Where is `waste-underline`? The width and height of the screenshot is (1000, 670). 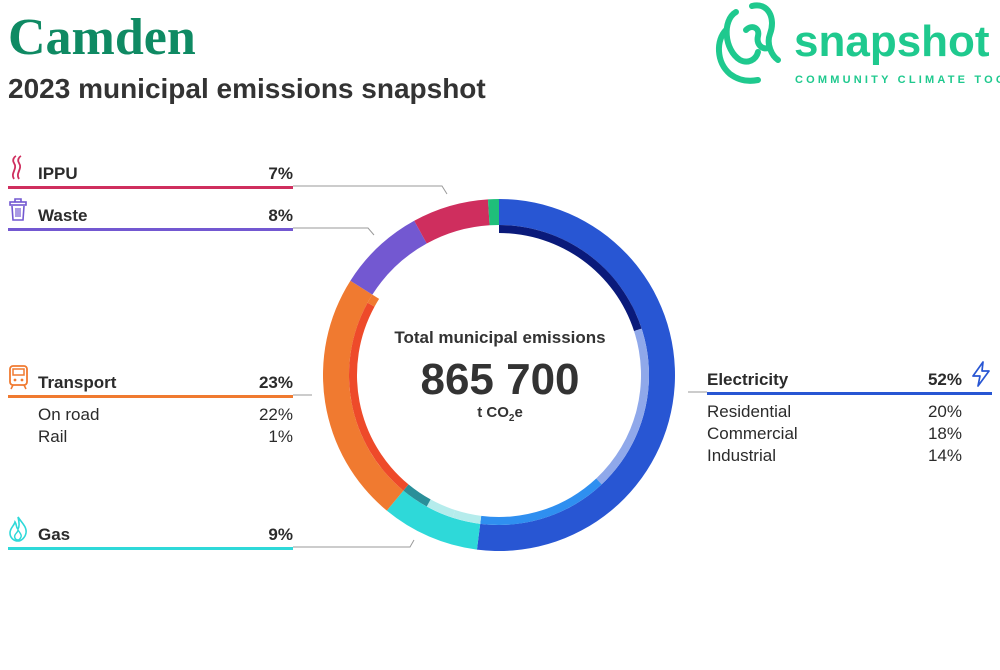
waste-underline is located at coordinates (150, 229).